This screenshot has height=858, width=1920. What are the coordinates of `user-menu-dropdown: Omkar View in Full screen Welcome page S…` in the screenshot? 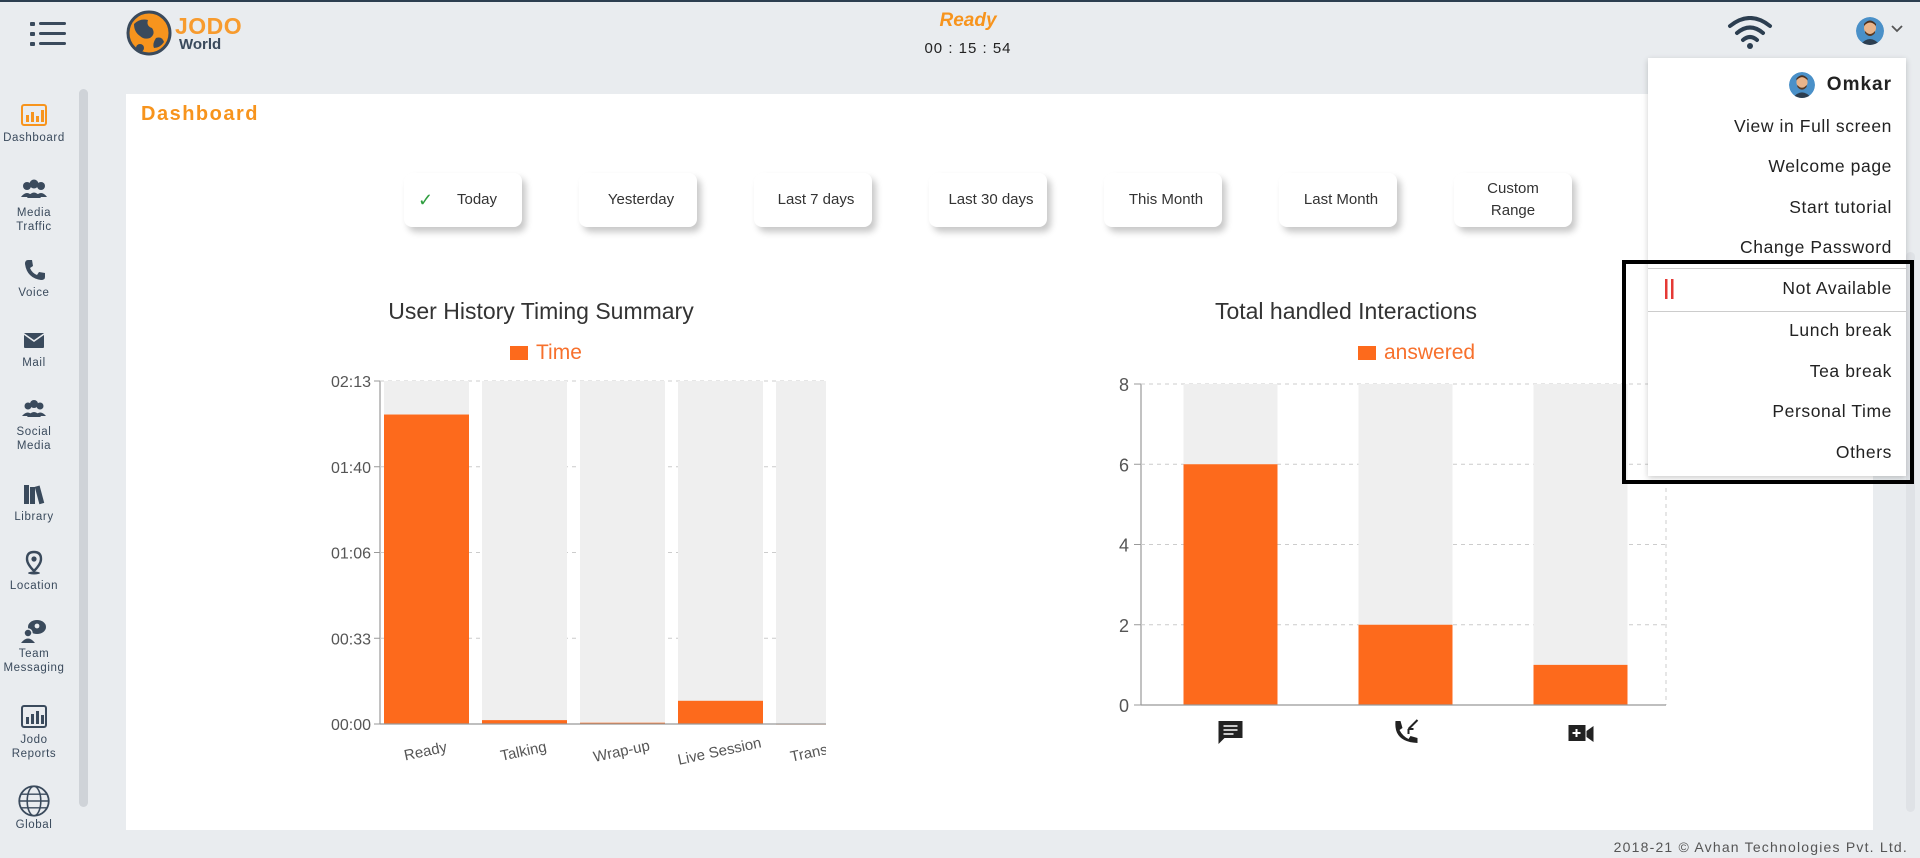 It's located at (1777, 267).